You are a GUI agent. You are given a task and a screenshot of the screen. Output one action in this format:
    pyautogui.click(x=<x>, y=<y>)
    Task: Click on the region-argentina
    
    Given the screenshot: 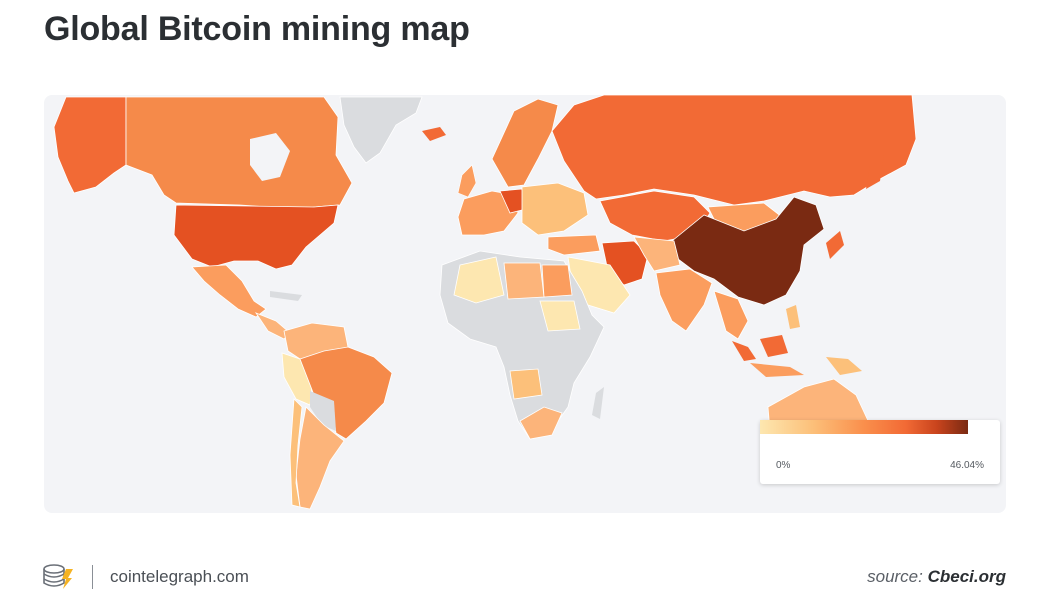 What is the action you would take?
    pyautogui.click(x=320, y=458)
    